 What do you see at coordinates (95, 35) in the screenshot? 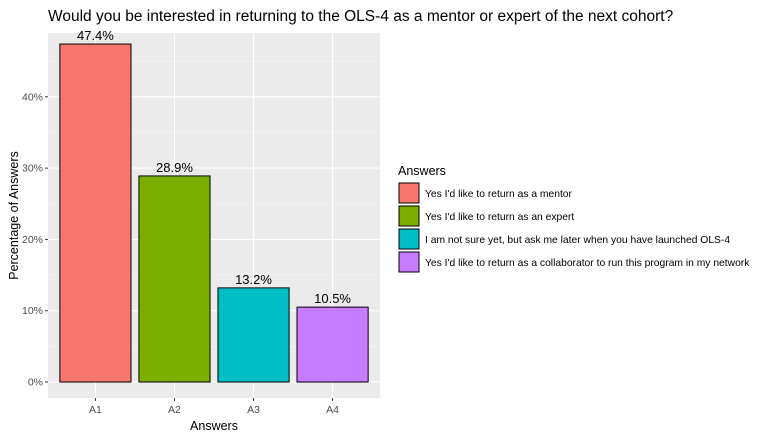
I see `data-label-a1: 47.4%` at bounding box center [95, 35].